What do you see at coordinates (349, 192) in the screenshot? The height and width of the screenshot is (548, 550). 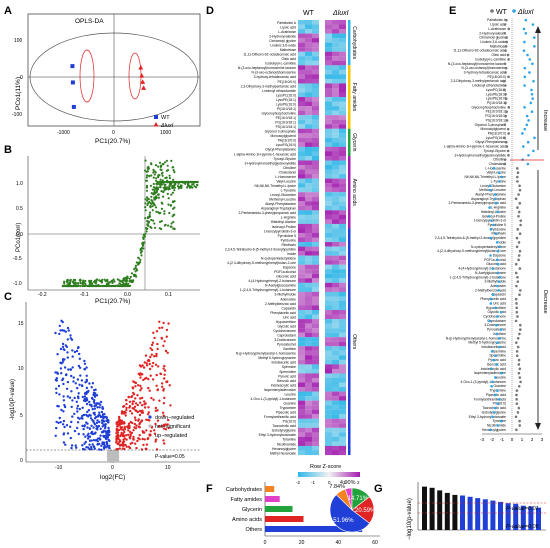 I see `panel-d-group-bar` at bounding box center [349, 192].